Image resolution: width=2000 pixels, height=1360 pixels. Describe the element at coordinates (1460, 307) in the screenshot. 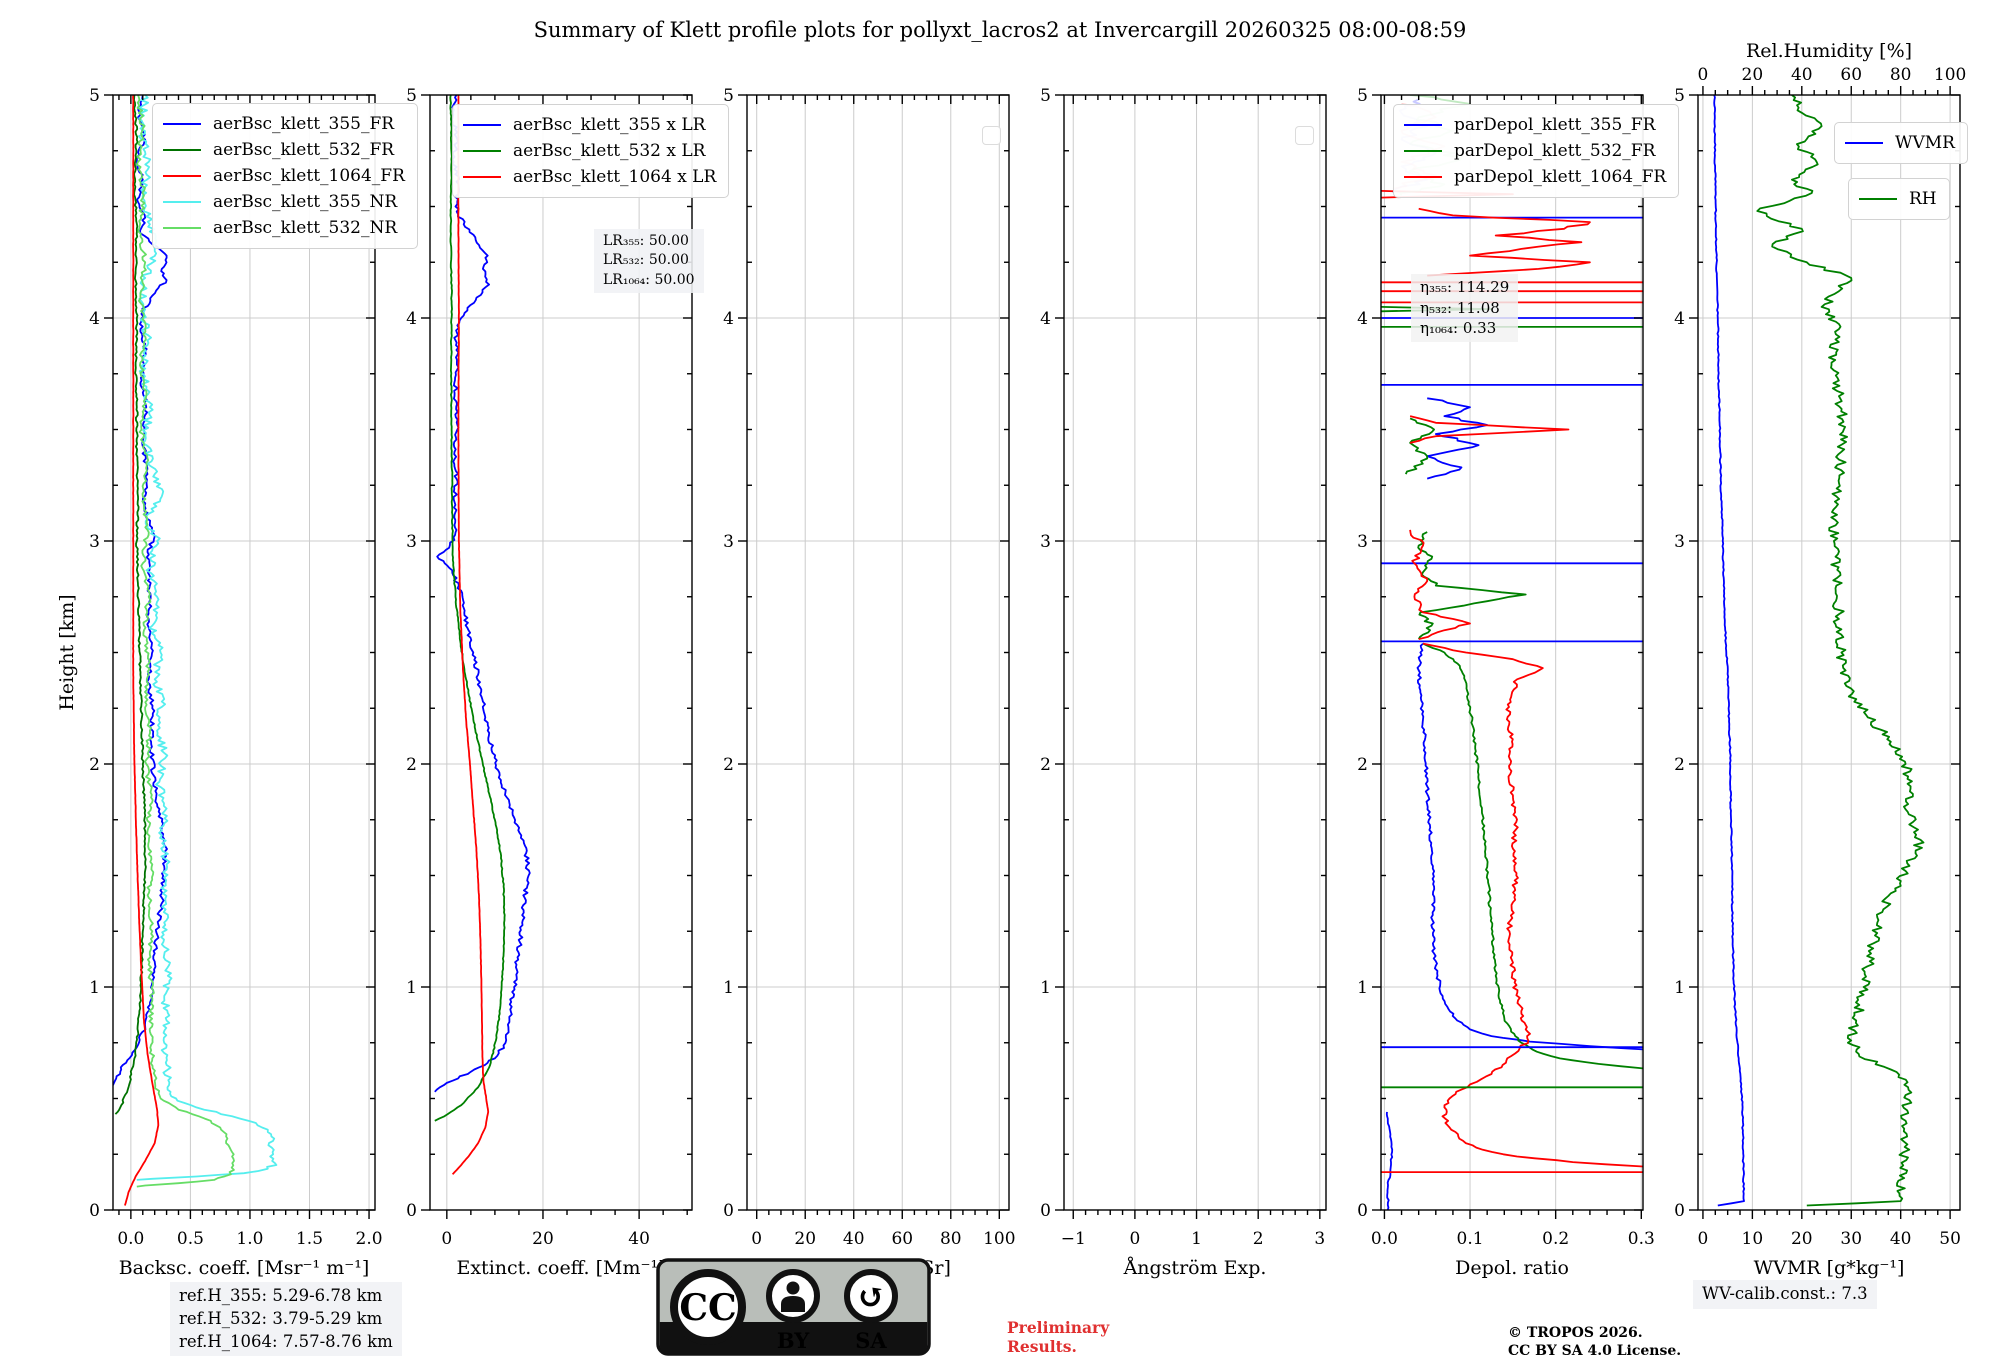

I see `eta-532-value: η₅₃₂: 11.08` at that location.